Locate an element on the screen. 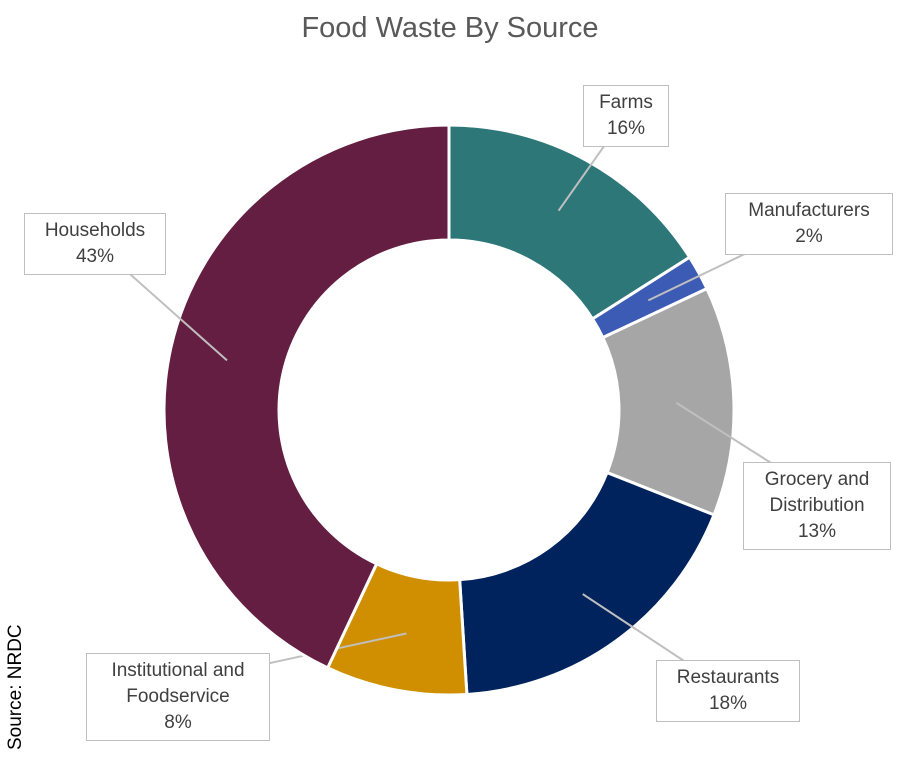  value-label: 13% is located at coordinates (817, 531).